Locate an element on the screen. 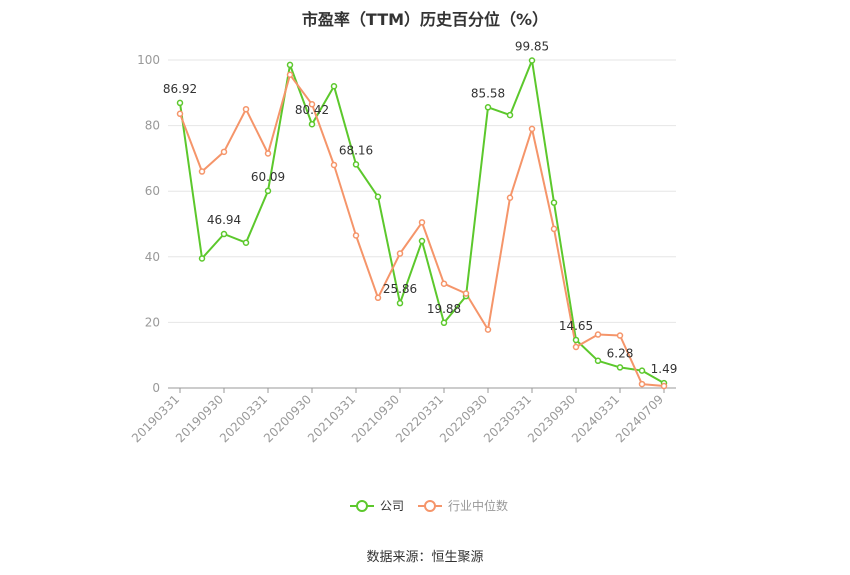  data-label: 86.92 is located at coordinates (180, 89).